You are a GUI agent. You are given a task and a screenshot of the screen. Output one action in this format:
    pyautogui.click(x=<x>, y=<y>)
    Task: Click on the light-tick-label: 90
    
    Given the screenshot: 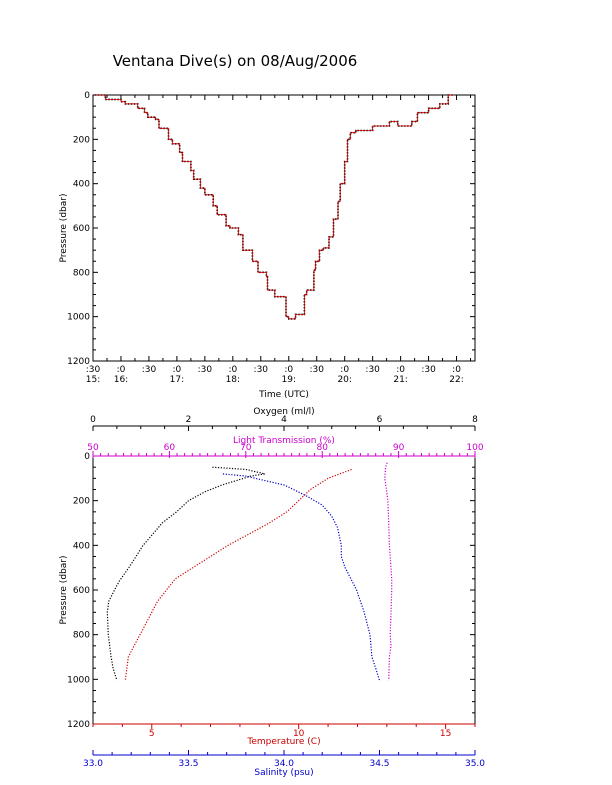 What is the action you would take?
    pyautogui.click(x=399, y=448)
    